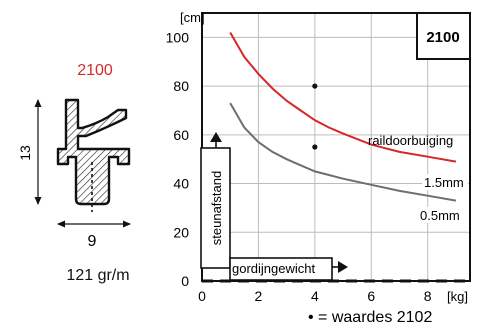  I want to click on annotation-raildoorbuiging: raildoorbuiging, so click(410, 140).